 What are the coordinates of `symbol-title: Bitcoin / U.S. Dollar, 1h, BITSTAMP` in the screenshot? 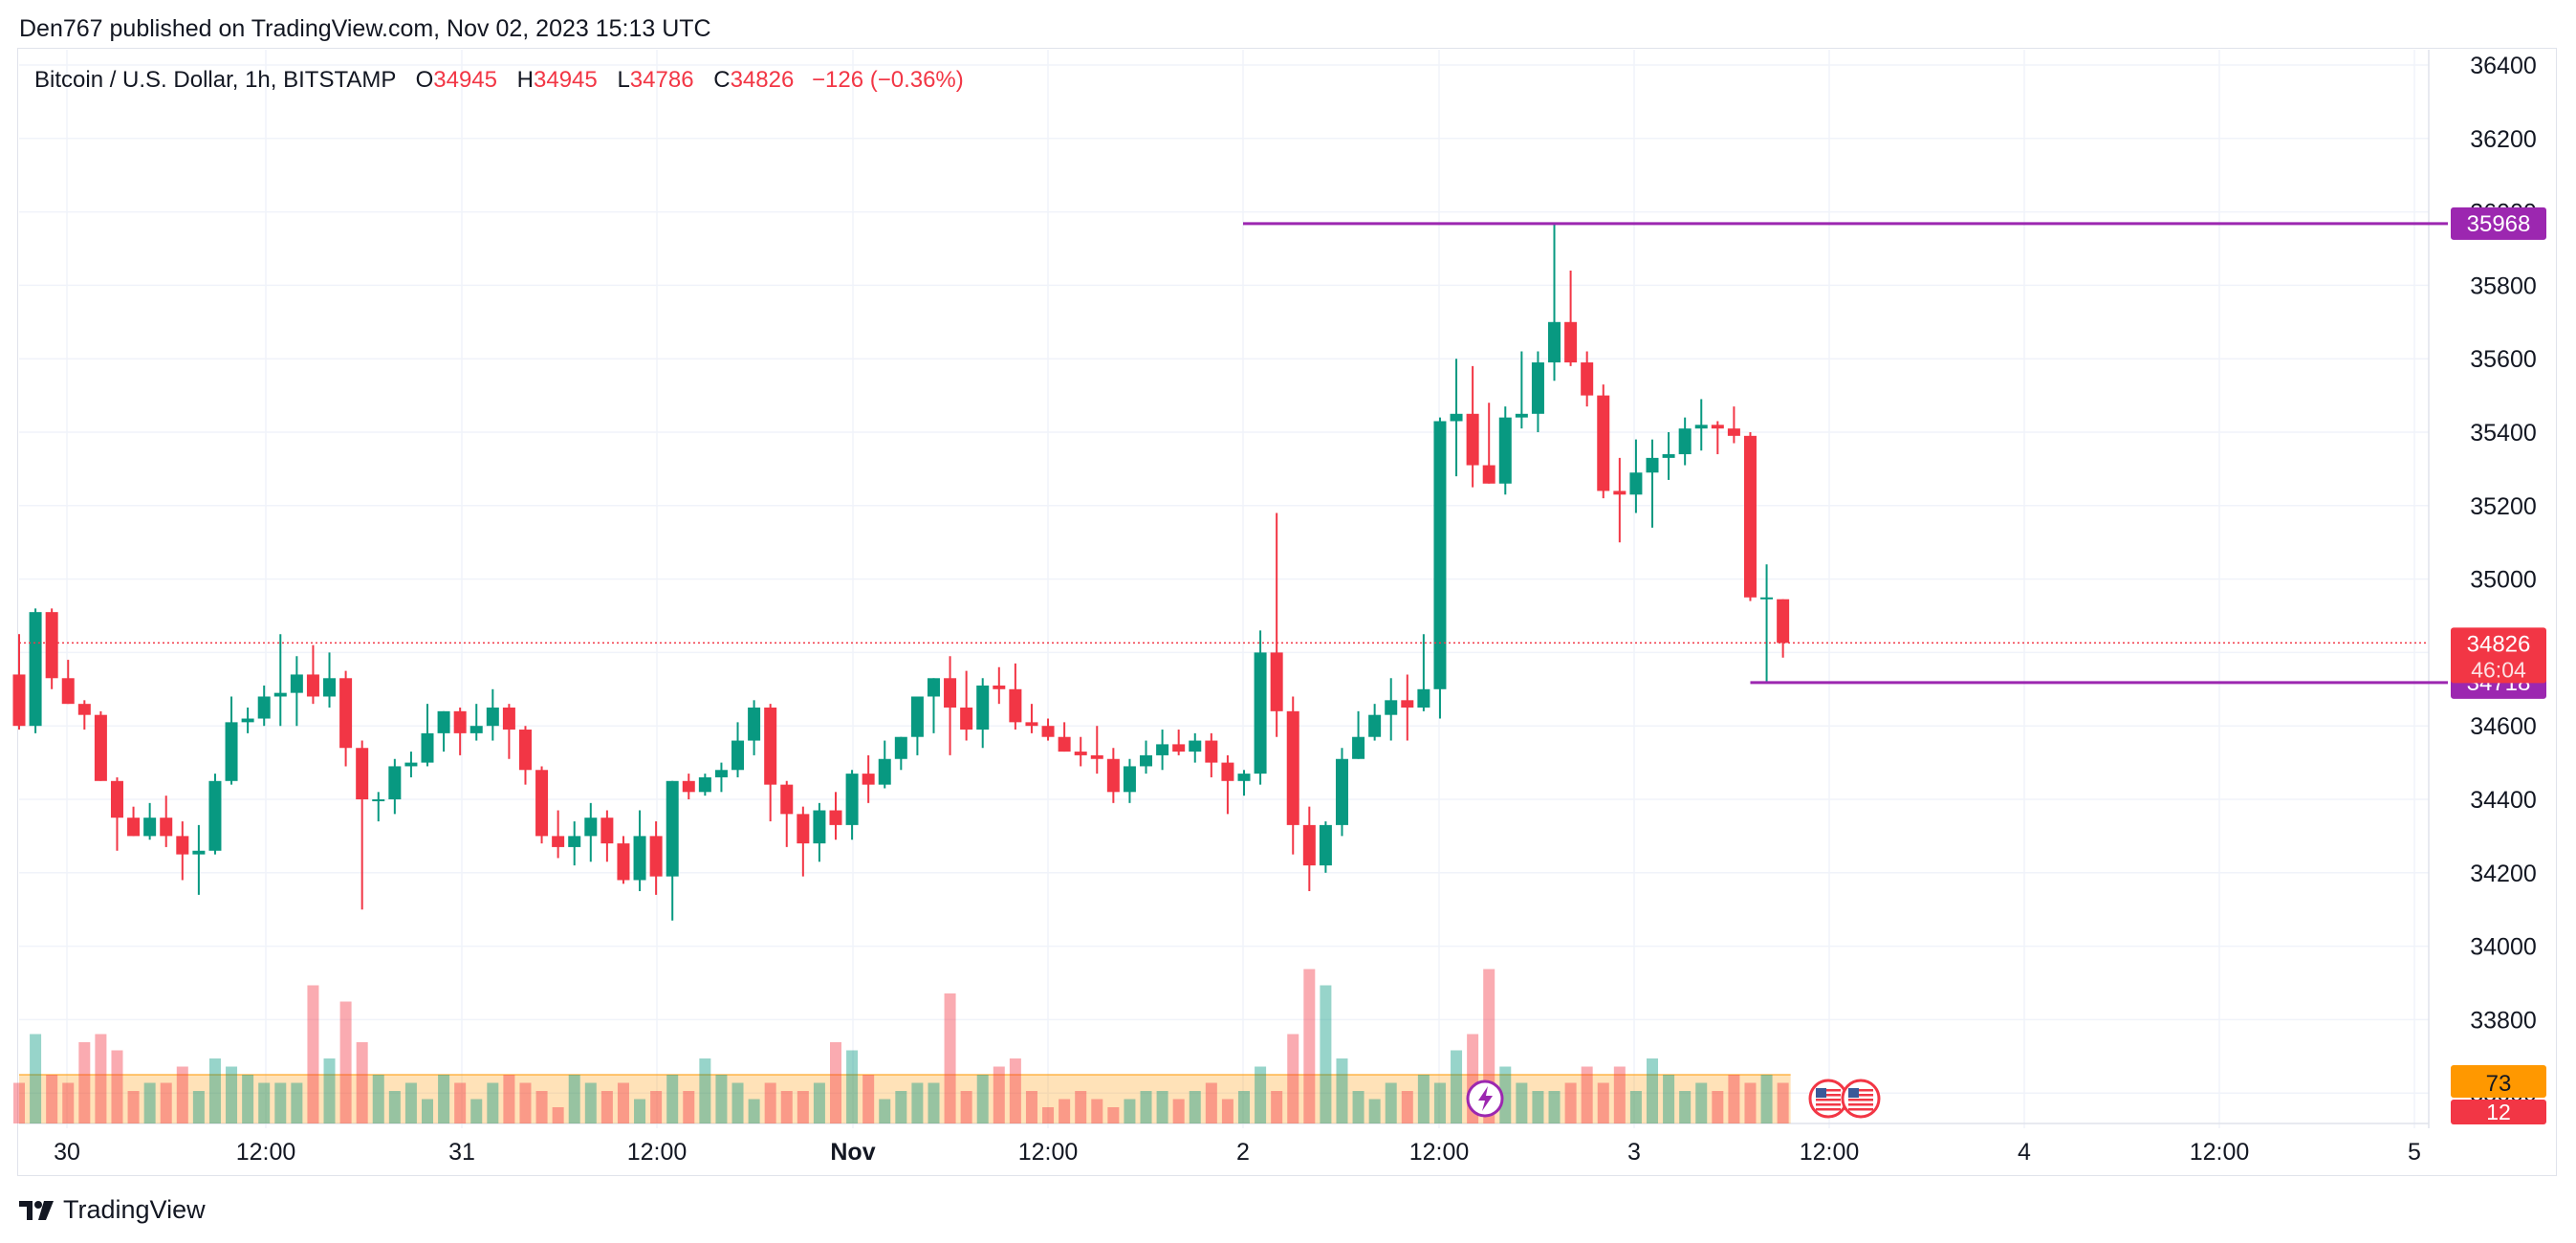 It's located at (215, 80).